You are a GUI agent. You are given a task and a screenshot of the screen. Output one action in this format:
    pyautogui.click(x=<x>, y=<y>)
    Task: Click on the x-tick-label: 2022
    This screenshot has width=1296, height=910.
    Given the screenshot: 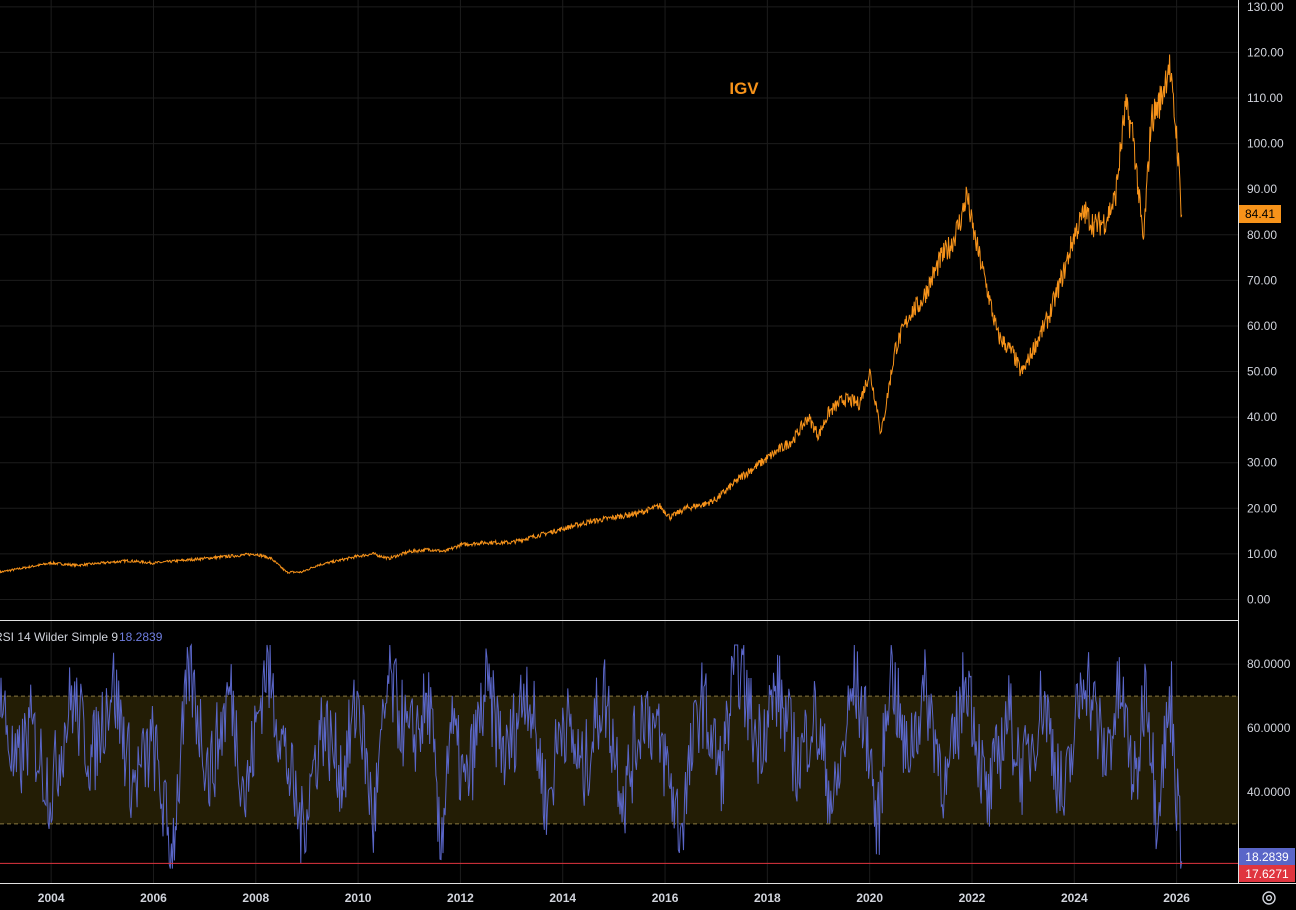 What is the action you would take?
    pyautogui.click(x=972, y=898)
    